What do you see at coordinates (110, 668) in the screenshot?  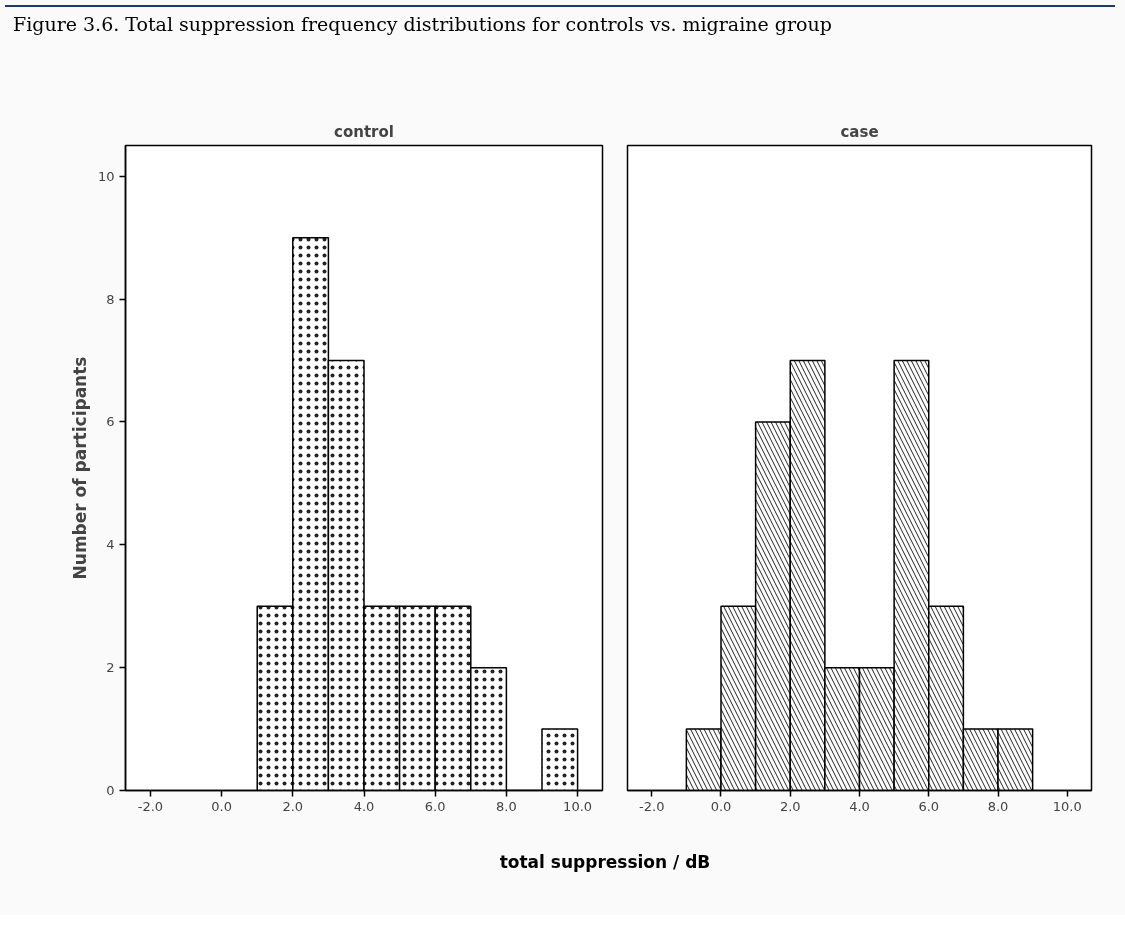 I see `y-tick-label: 2` at bounding box center [110, 668].